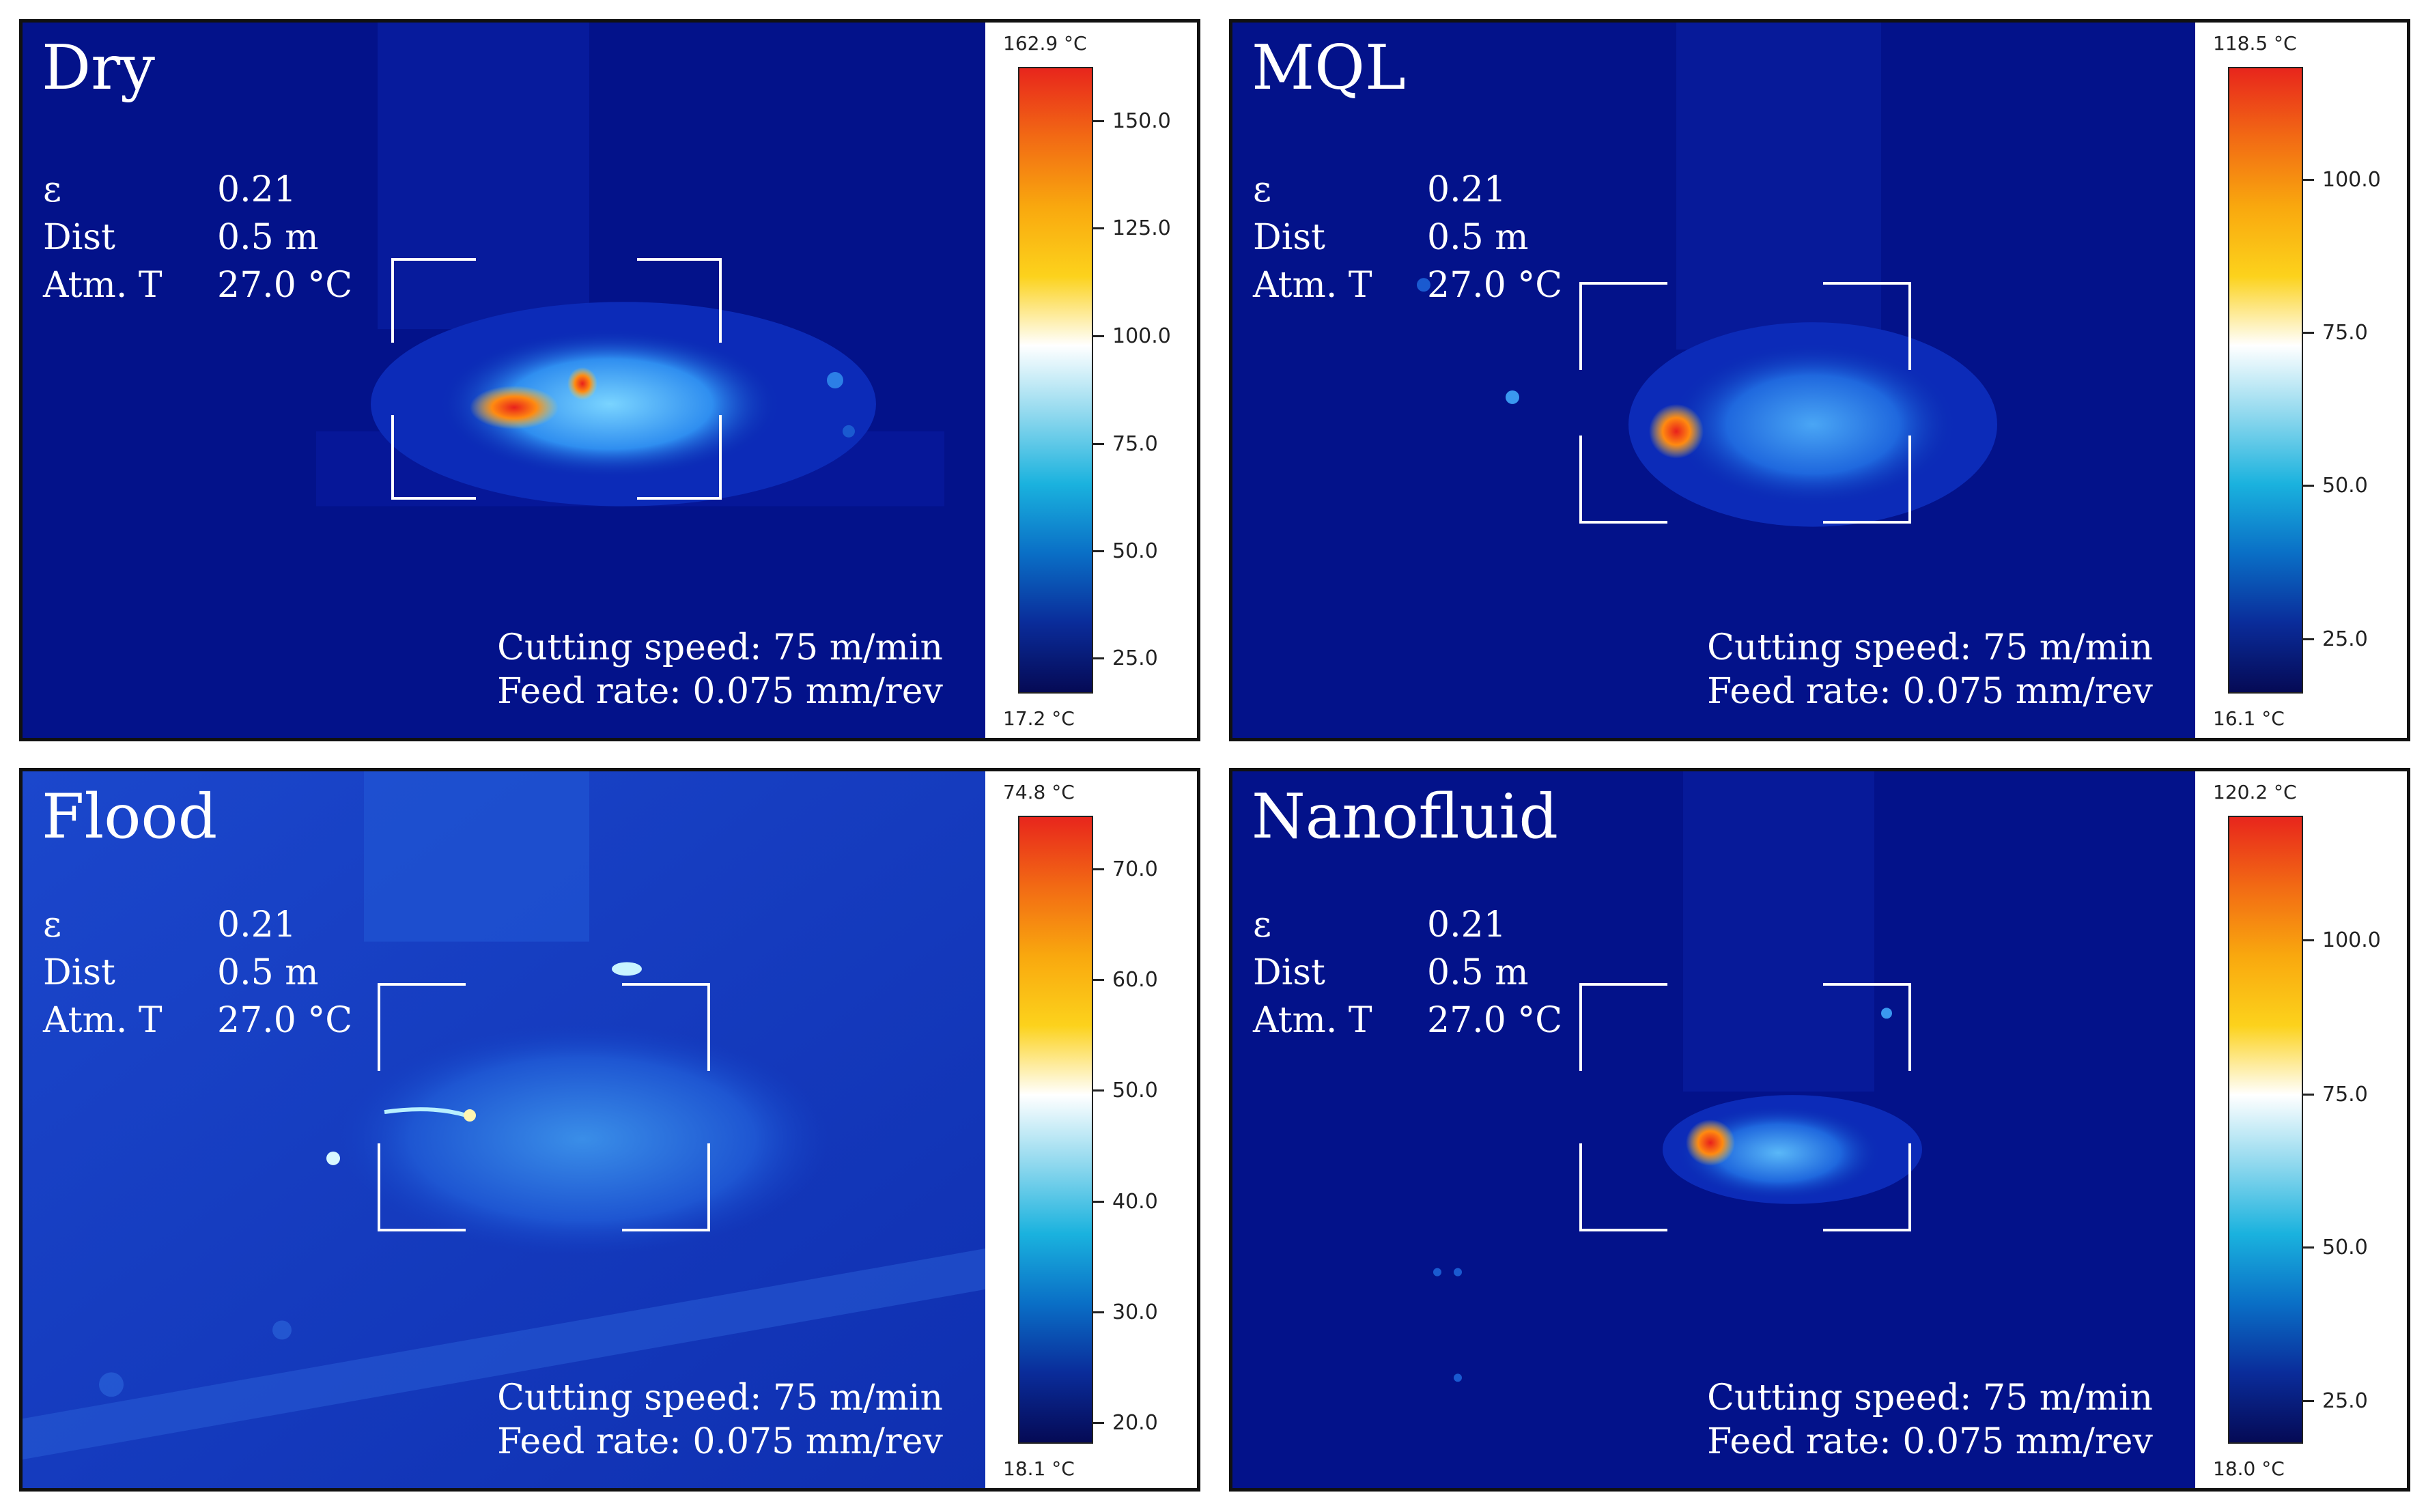  Describe the element at coordinates (2249, 718) in the screenshot. I see `scale-min-label: 16.1 °C` at that location.